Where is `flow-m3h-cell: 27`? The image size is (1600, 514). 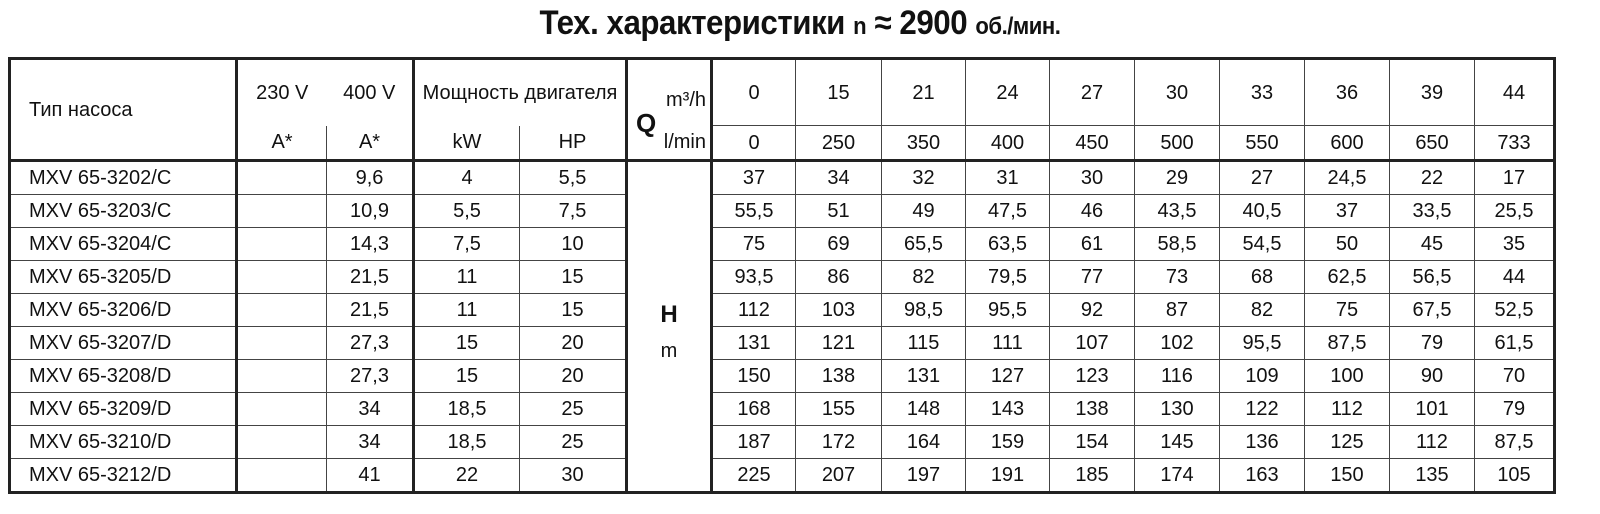 flow-m3h-cell: 27 is located at coordinates (1092, 92).